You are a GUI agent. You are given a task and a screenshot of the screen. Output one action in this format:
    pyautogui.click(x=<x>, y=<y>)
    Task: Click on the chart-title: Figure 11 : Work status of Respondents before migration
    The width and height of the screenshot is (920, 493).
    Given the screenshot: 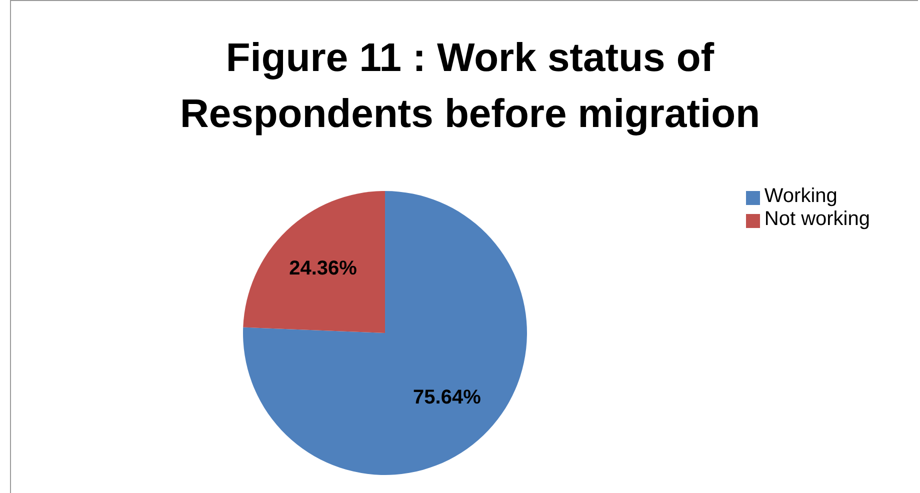 What is the action you would take?
    pyautogui.click(x=470, y=86)
    